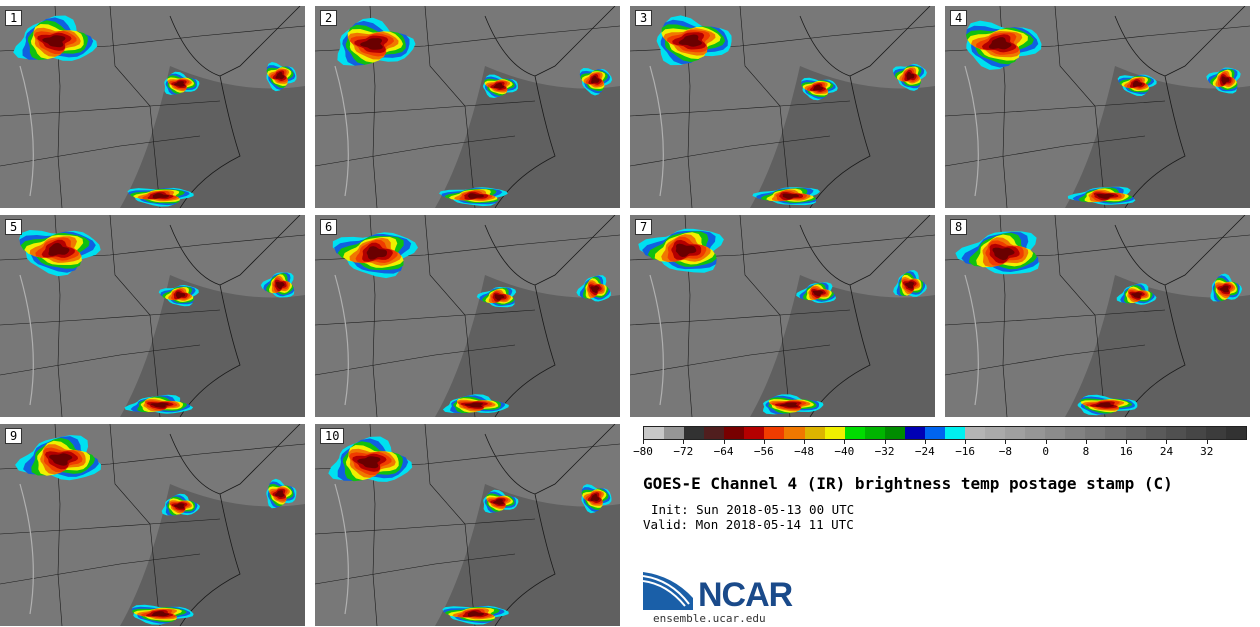  I want to click on colorbar-tick-label: −32, so click(884, 451).